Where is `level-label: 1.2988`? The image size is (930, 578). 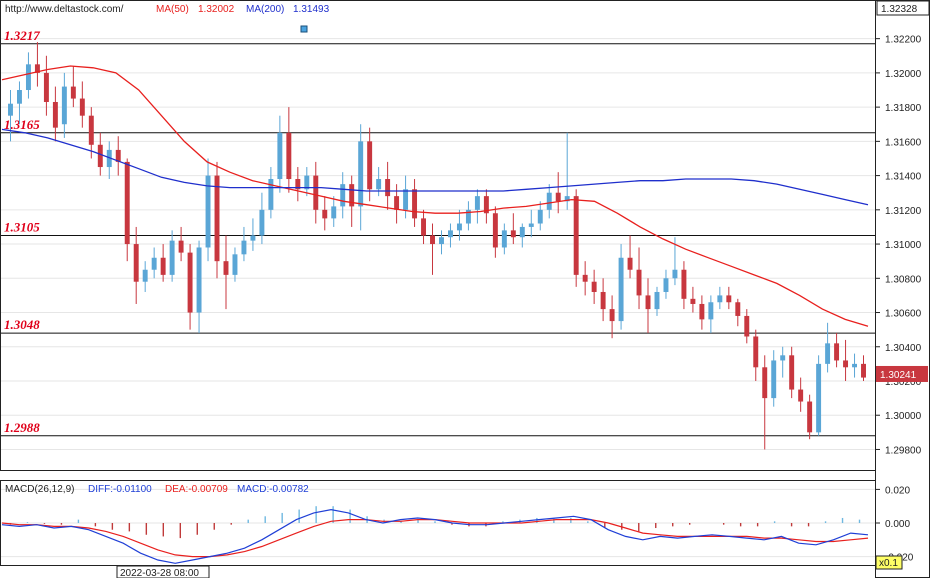 level-label: 1.2988 is located at coordinates (22, 427).